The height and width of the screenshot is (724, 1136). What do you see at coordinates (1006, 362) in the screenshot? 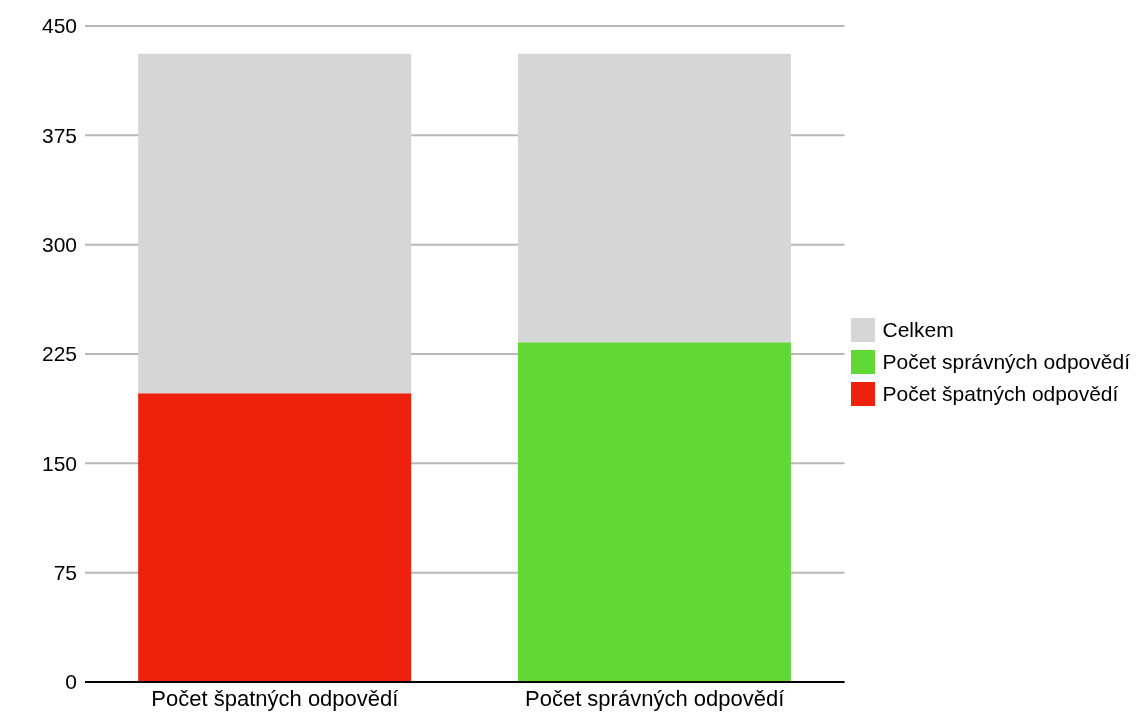
I see `legend-label: Počet správných odpovědí` at bounding box center [1006, 362].